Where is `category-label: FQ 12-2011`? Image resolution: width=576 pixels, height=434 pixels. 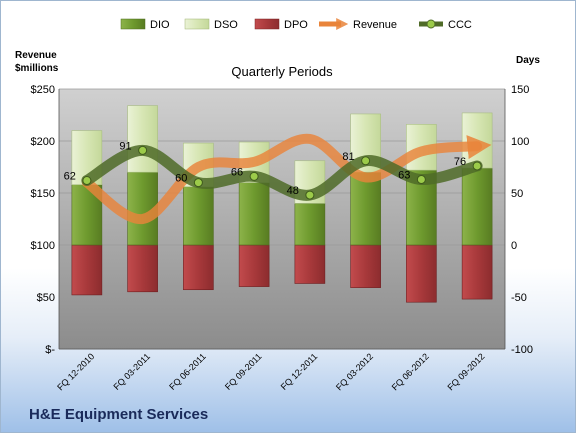
category-label: FQ 12-2011 is located at coordinates (299, 371).